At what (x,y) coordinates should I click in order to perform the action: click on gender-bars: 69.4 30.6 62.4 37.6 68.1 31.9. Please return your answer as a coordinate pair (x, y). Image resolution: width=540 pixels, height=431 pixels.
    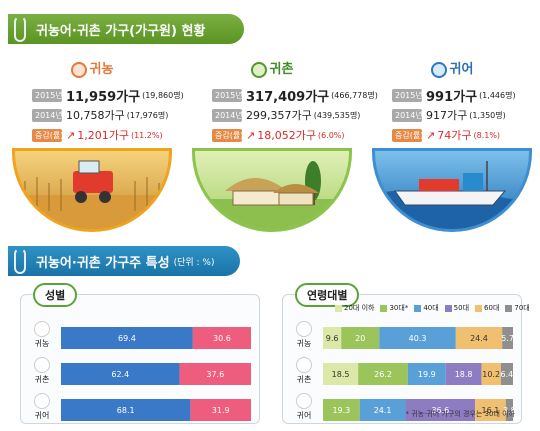
    Looking at the image, I should click on (156, 374).